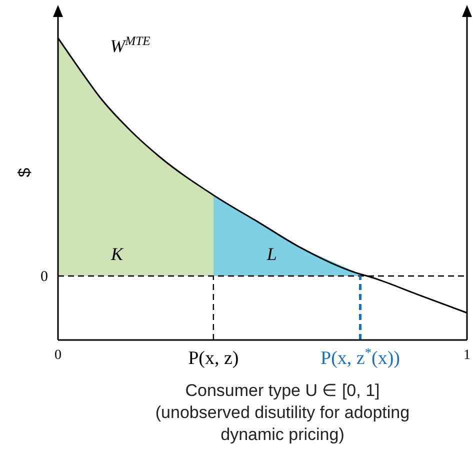 The height and width of the screenshot is (452, 474). I want to click on series-label: K, so click(117, 254).